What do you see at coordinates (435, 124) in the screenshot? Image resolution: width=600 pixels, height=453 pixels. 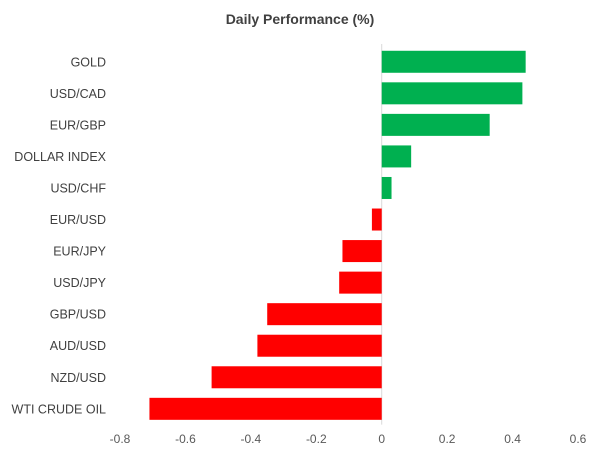 I see `bar-eur-gbp` at bounding box center [435, 124].